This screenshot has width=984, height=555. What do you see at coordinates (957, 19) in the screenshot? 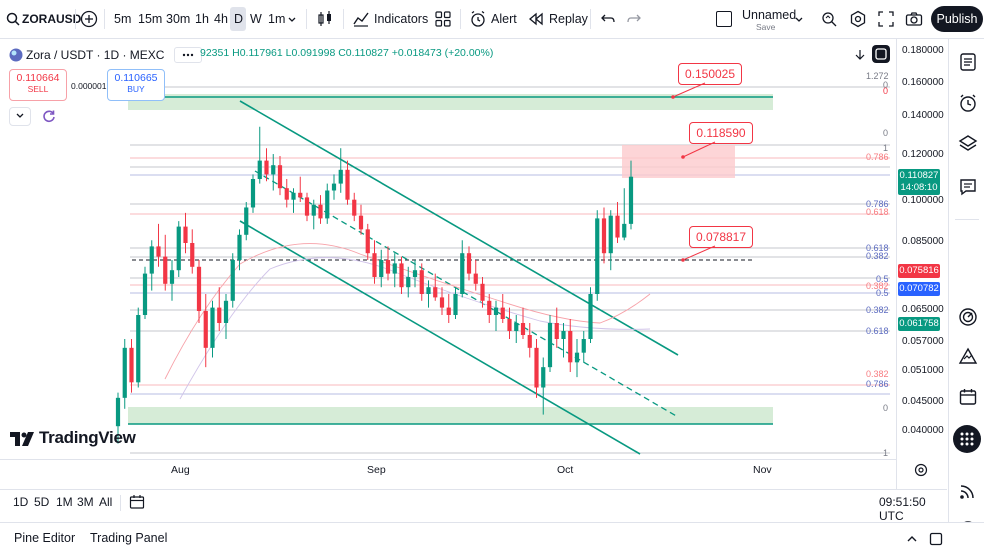
I see `publish-button: Publish` at bounding box center [957, 19].